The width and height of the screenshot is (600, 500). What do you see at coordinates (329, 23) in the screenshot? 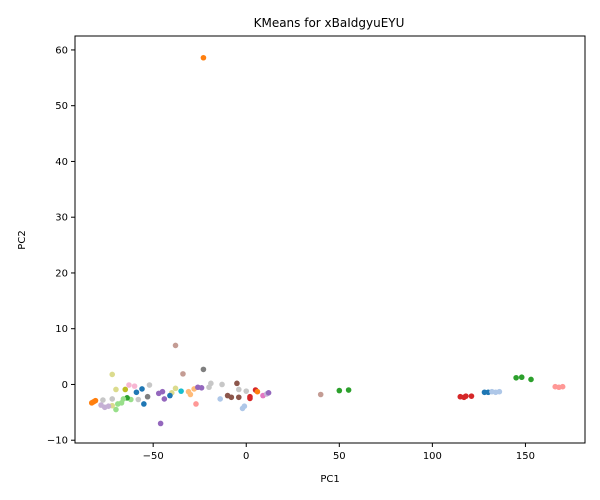
I see `chart-title: KMeans for xBaIdgyuEYU` at bounding box center [329, 23].